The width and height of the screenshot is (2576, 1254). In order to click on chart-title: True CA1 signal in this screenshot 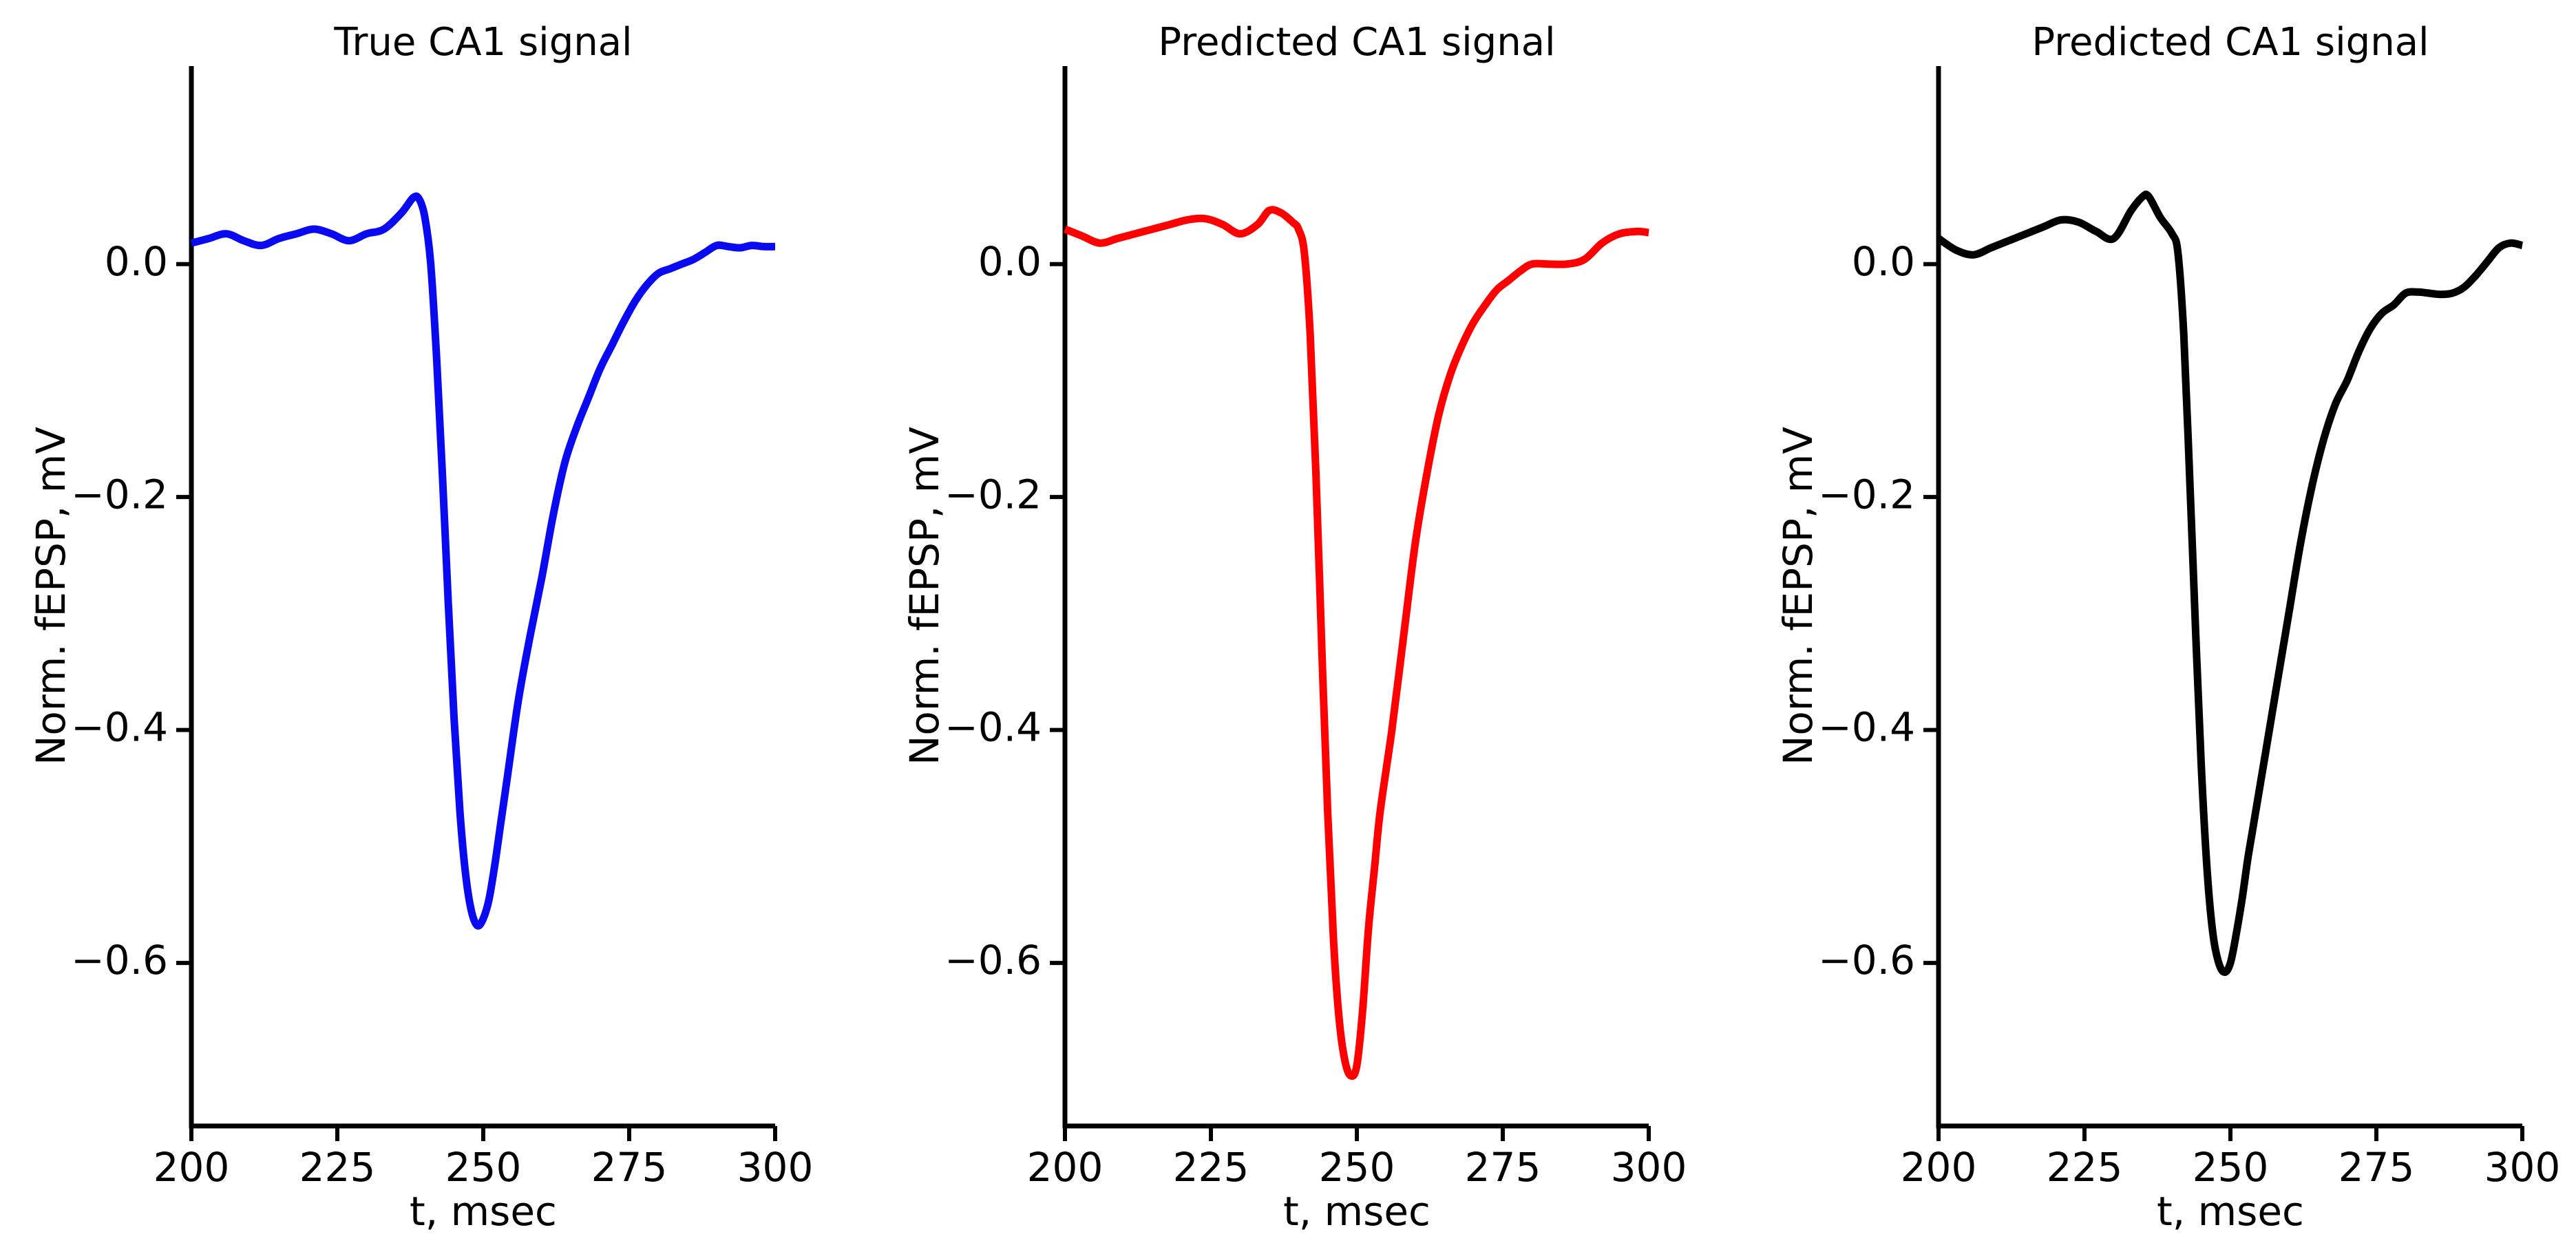, I will do `click(483, 42)`.